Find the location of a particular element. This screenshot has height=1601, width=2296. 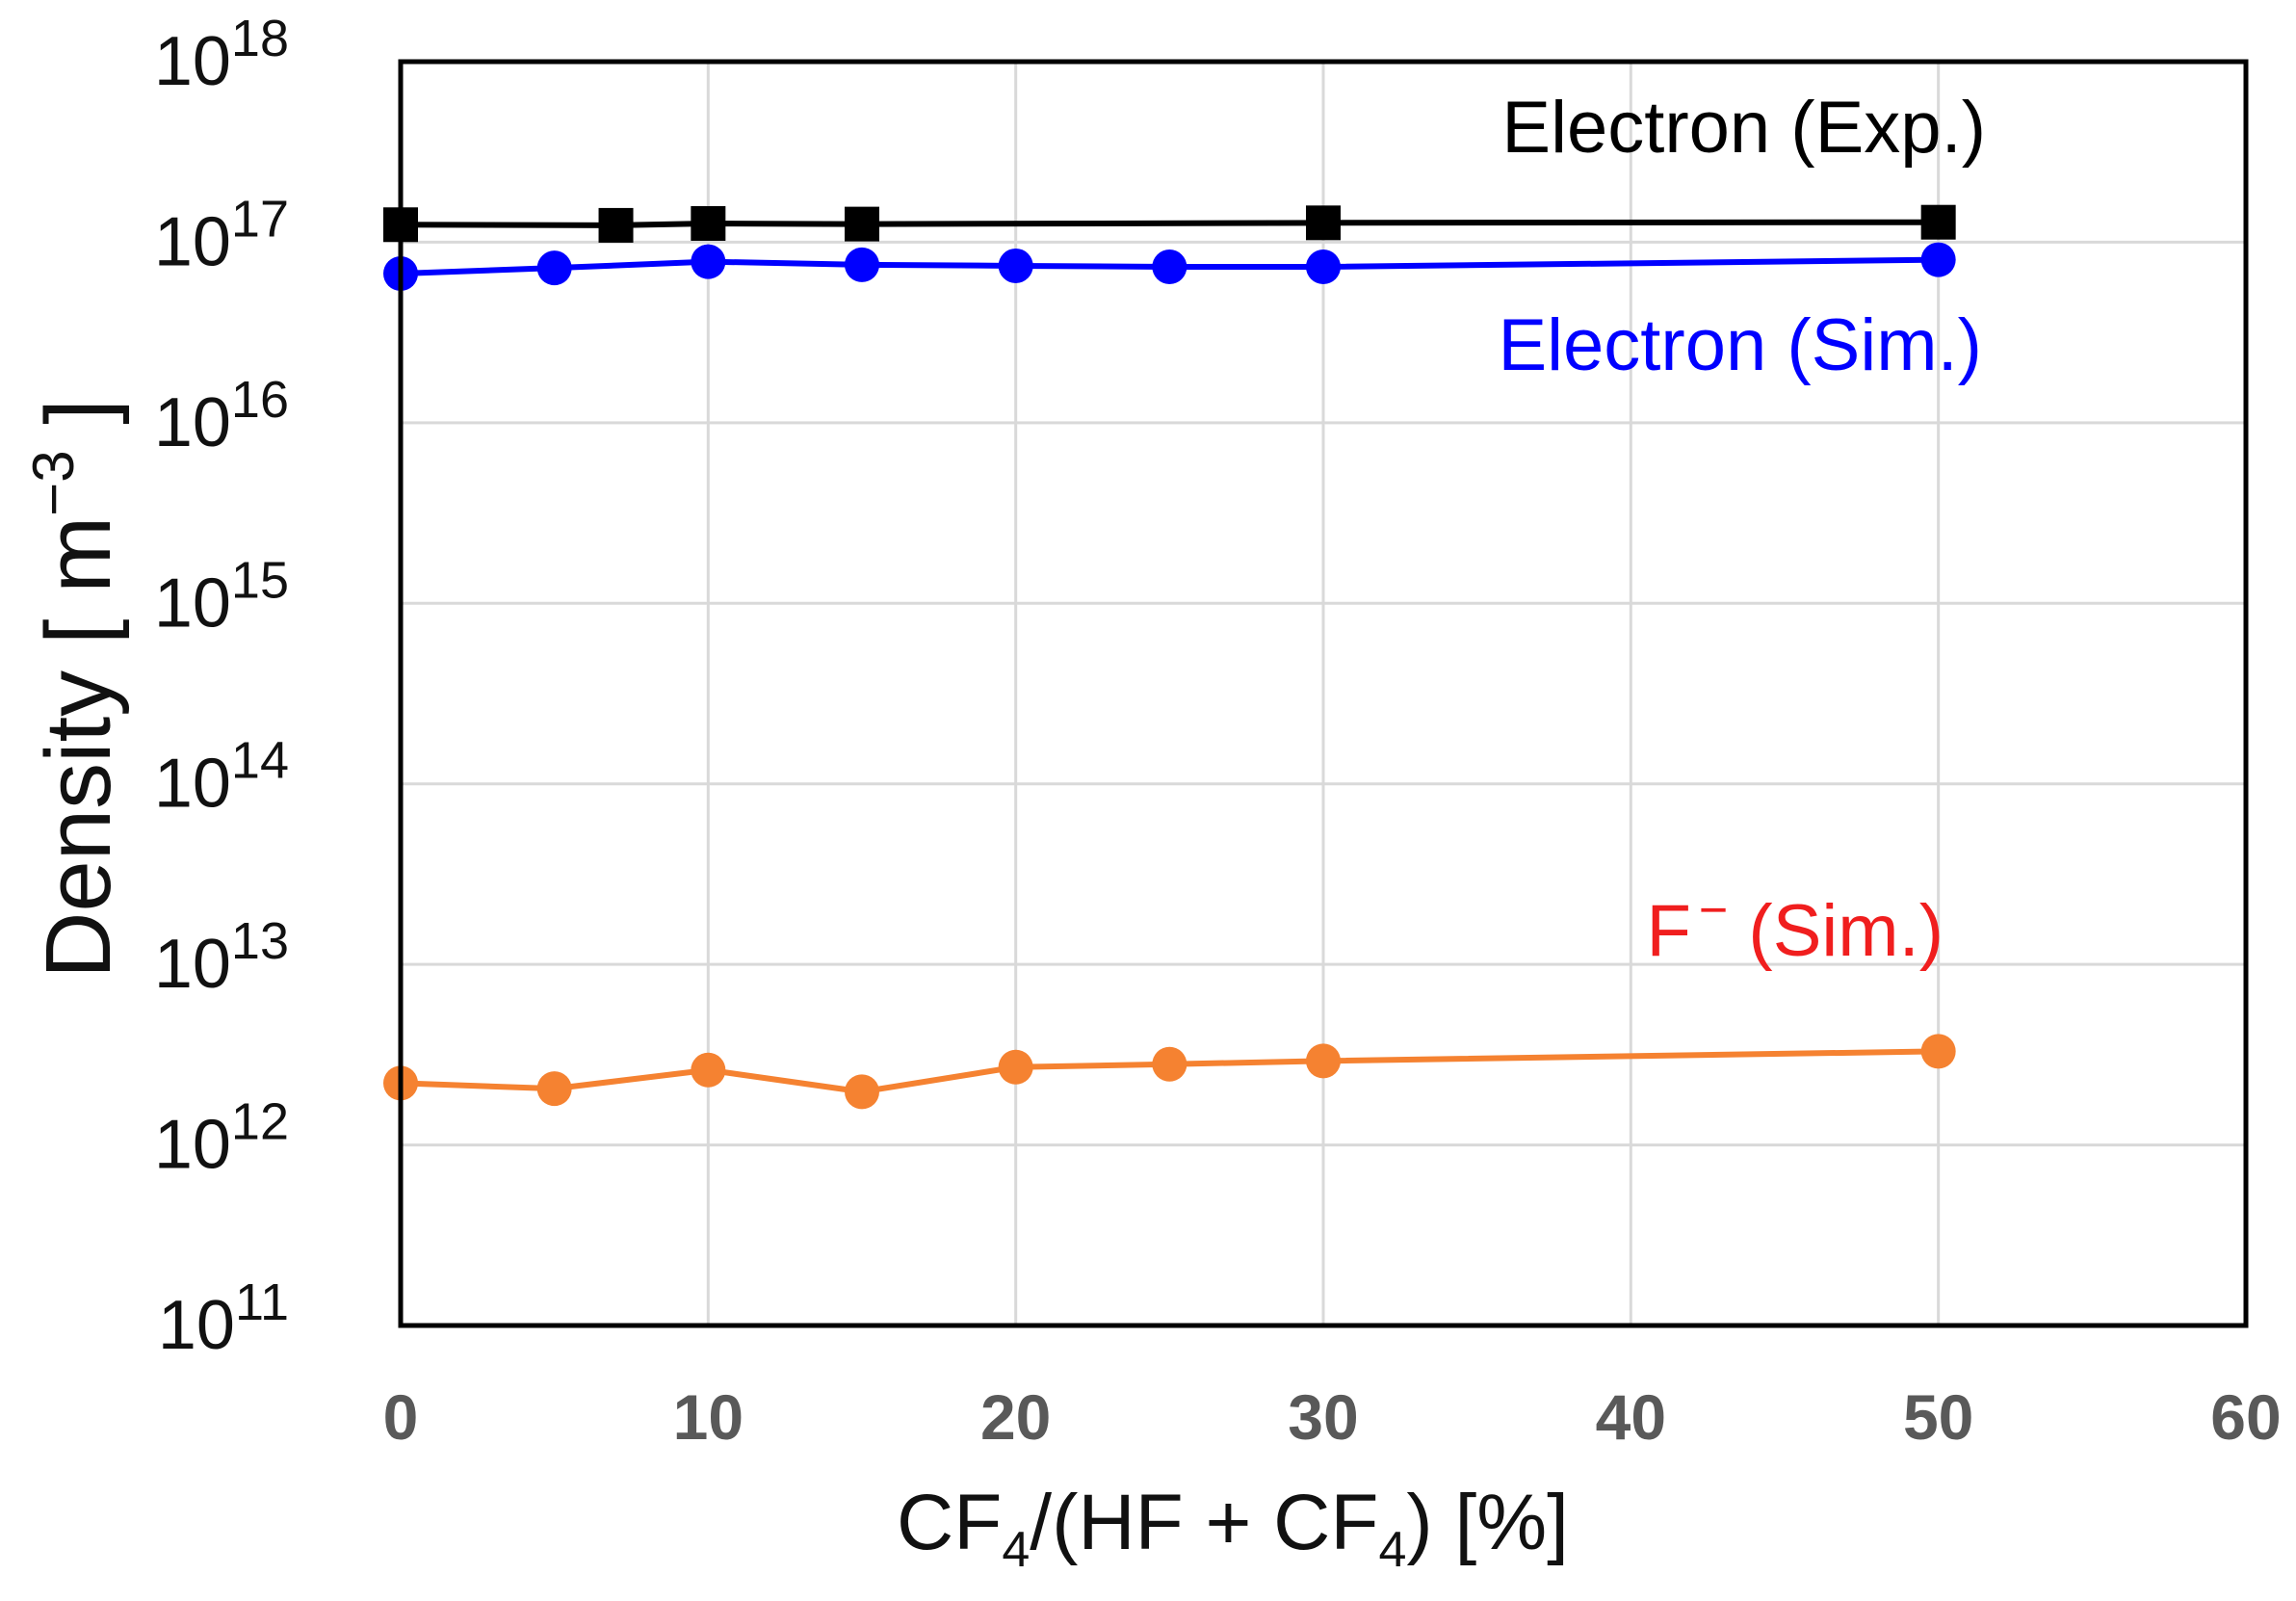

y-tick-label: 1011 is located at coordinates (223, 1318).